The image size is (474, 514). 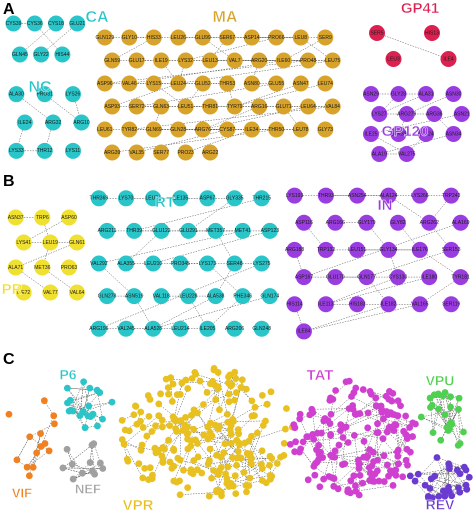 I want to click on node-label: GLN59, so click(x=112, y=61).